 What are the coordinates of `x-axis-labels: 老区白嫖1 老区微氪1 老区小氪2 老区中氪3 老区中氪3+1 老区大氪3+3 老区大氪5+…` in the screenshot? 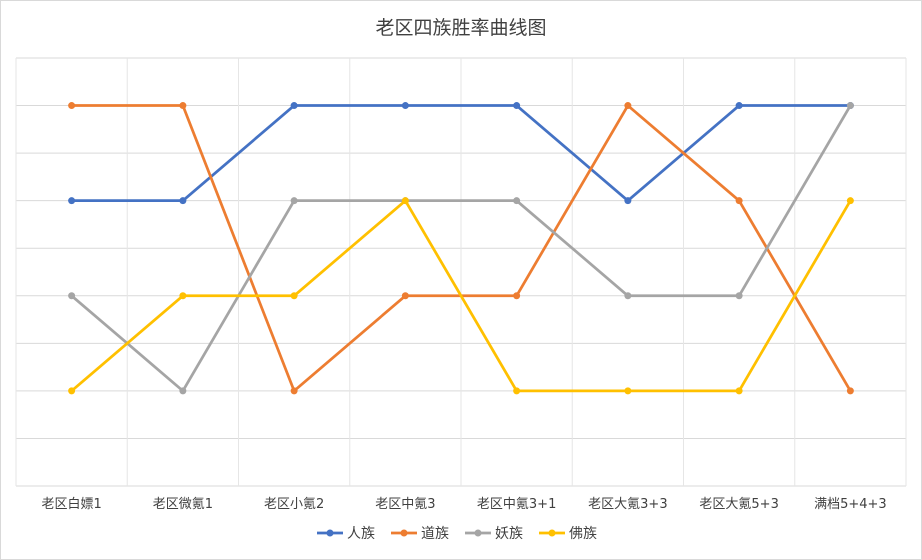 It's located at (463, 504).